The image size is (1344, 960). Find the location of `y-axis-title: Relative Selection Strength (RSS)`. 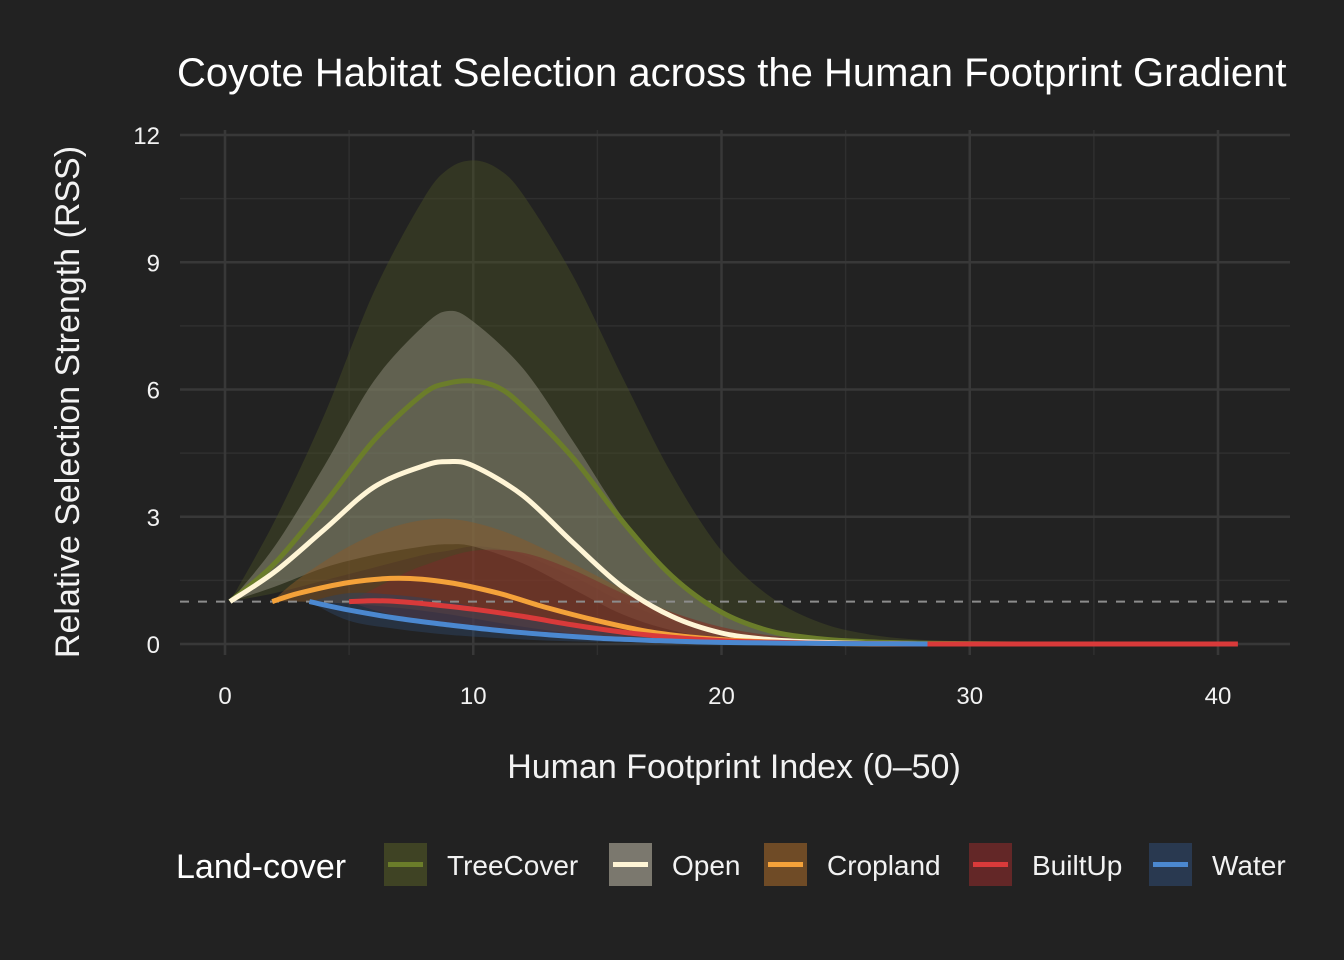

y-axis-title: Relative Selection Strength (RSS) is located at coordinates (68, 402).